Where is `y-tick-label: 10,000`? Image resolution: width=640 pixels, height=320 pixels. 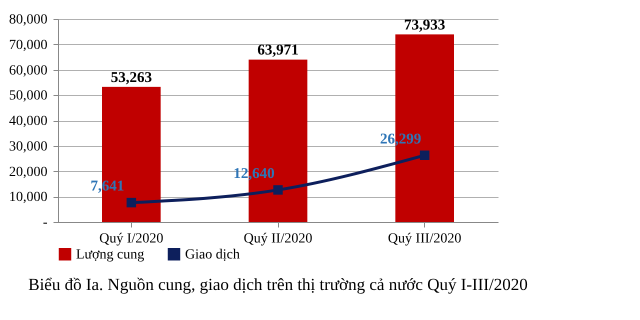
y-tick-label: 10,000 is located at coordinates (28, 198).